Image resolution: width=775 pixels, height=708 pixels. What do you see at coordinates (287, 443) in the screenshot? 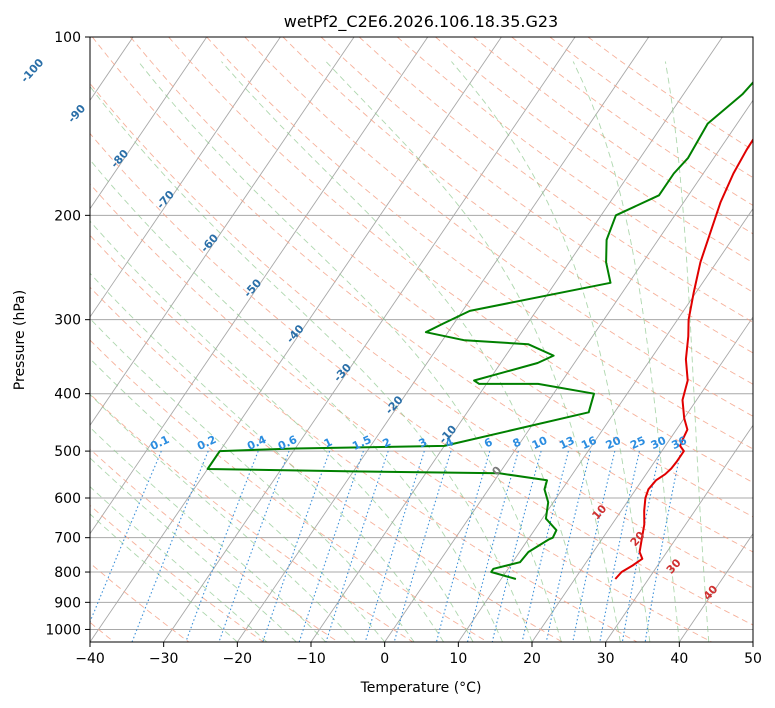
I see `mixing-ratio-label: 0.6` at bounding box center [287, 443].